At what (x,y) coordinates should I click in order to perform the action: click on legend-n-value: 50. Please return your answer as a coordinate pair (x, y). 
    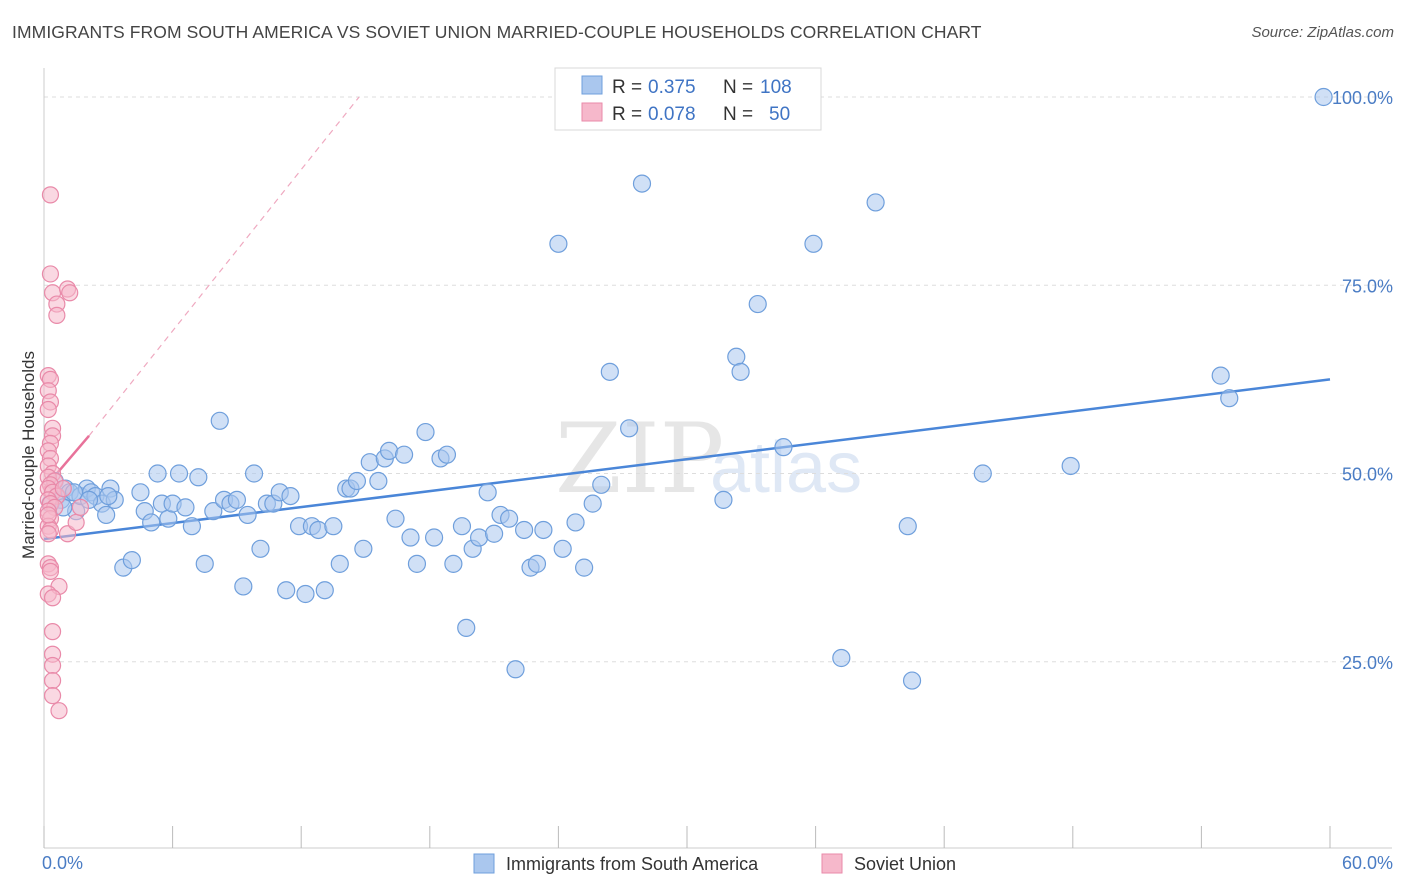
    Looking at the image, I should click on (779, 114).